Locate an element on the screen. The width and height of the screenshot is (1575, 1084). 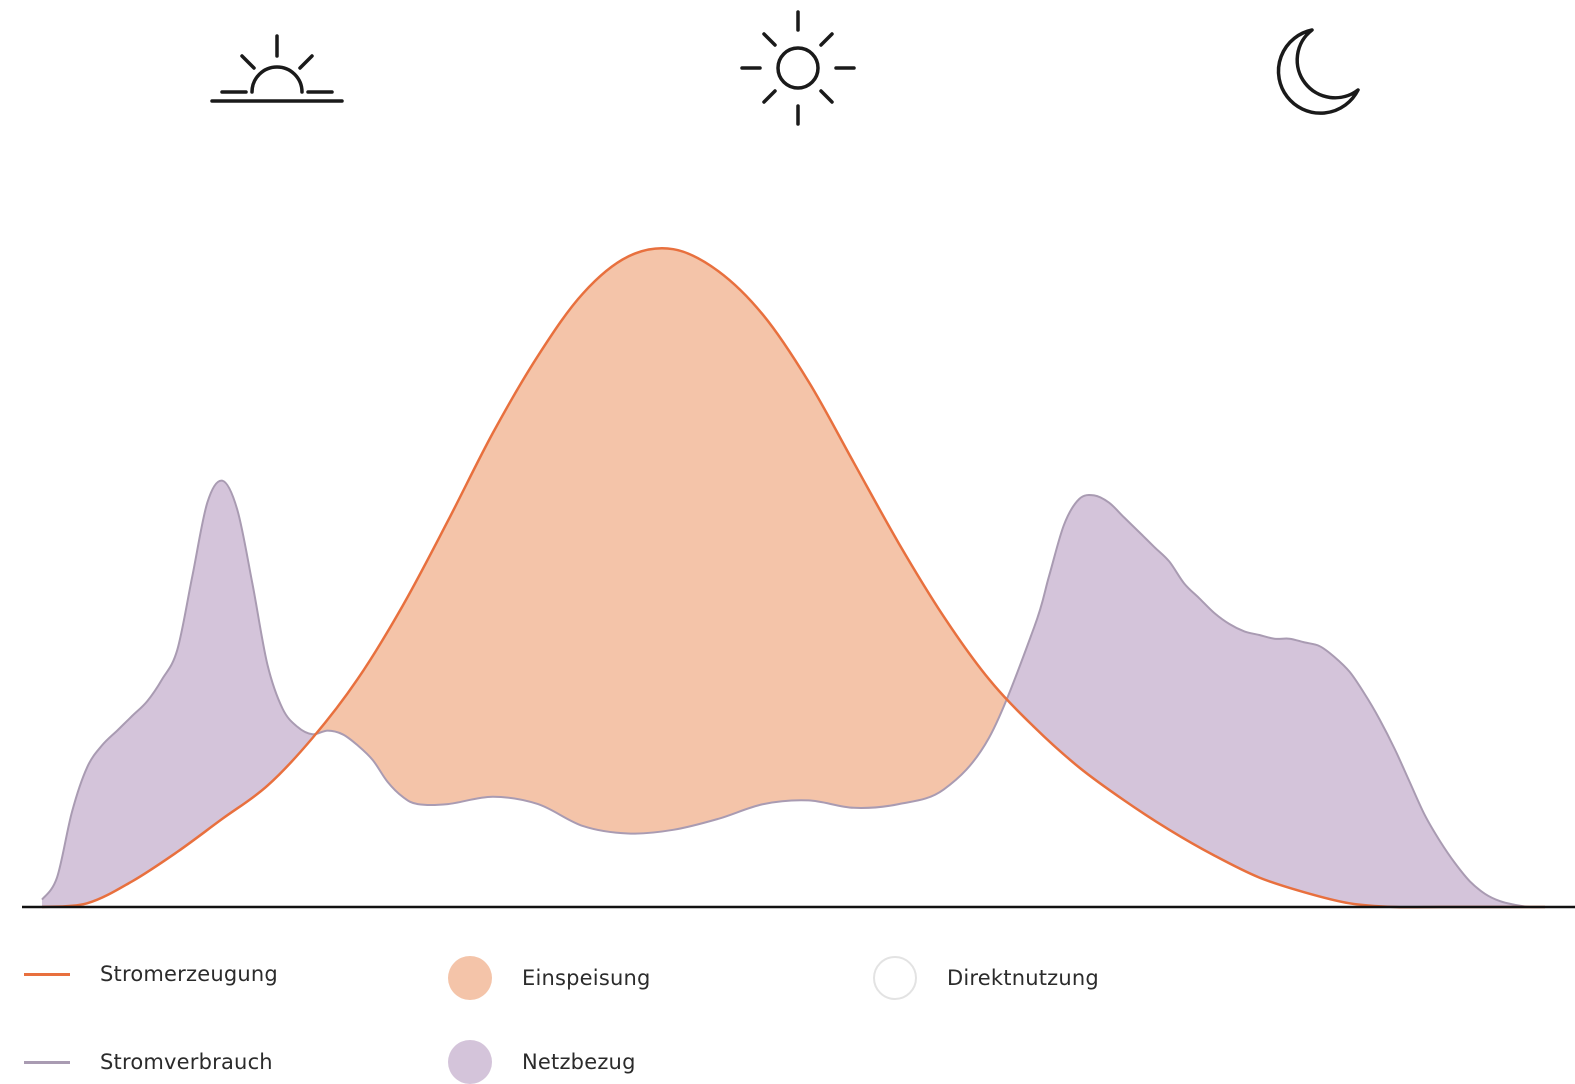
legend-label-consumption: Stromverbrauch is located at coordinates (186, 1062).